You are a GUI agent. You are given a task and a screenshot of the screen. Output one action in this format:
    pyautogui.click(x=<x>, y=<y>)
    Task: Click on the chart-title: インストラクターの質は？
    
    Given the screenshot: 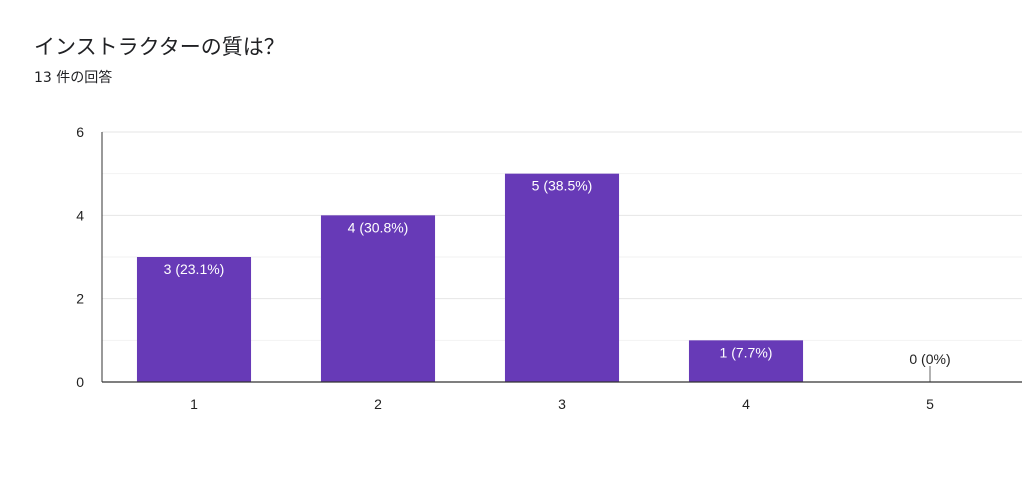 What is the action you would take?
    pyautogui.click(x=159, y=47)
    